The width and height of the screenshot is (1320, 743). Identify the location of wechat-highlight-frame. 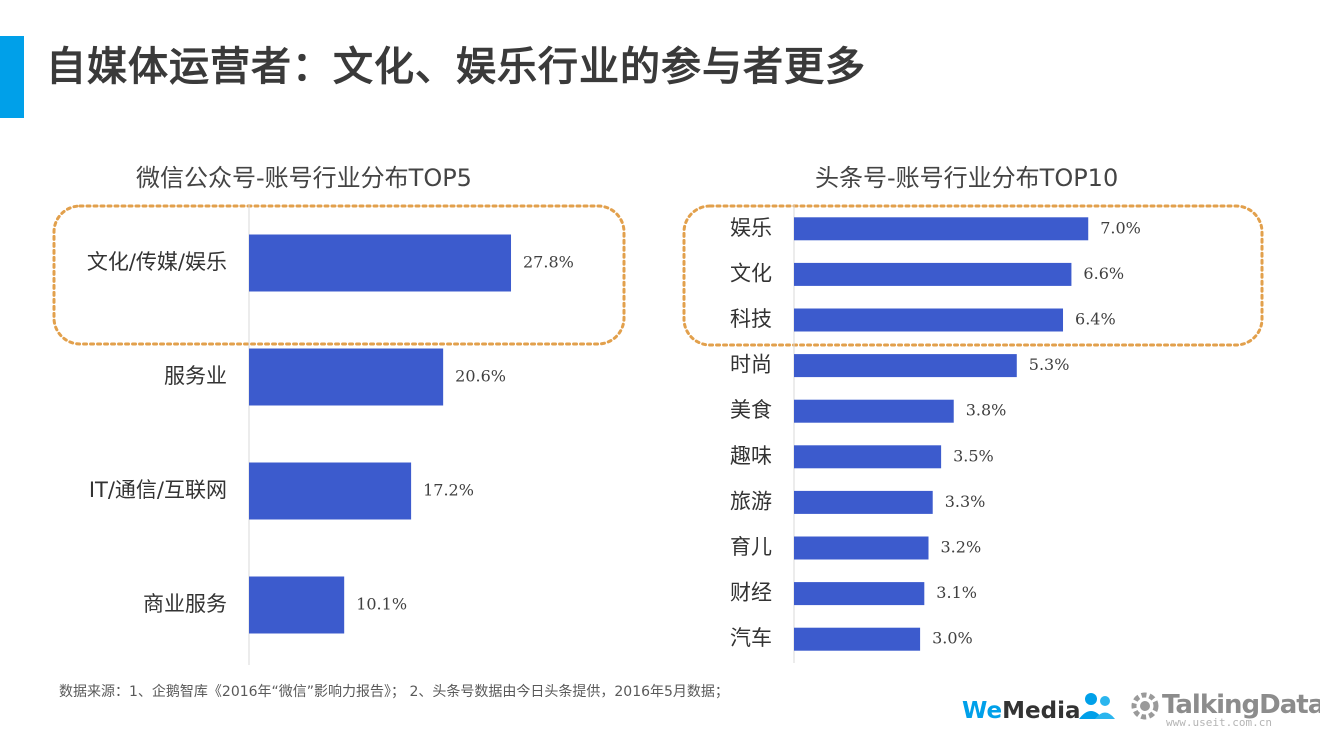
(339, 275).